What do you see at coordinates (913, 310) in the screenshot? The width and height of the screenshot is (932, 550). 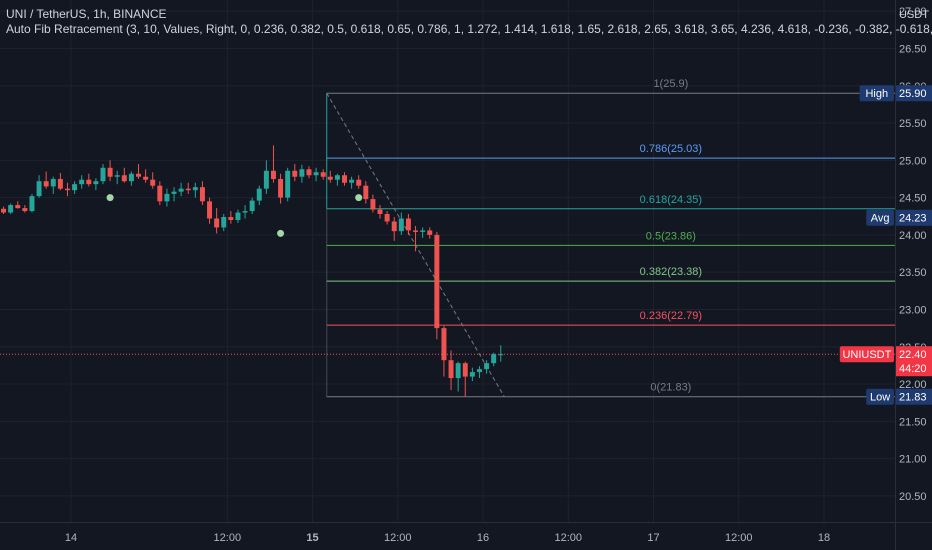 I see `price-tick-label: 23.00` at bounding box center [913, 310].